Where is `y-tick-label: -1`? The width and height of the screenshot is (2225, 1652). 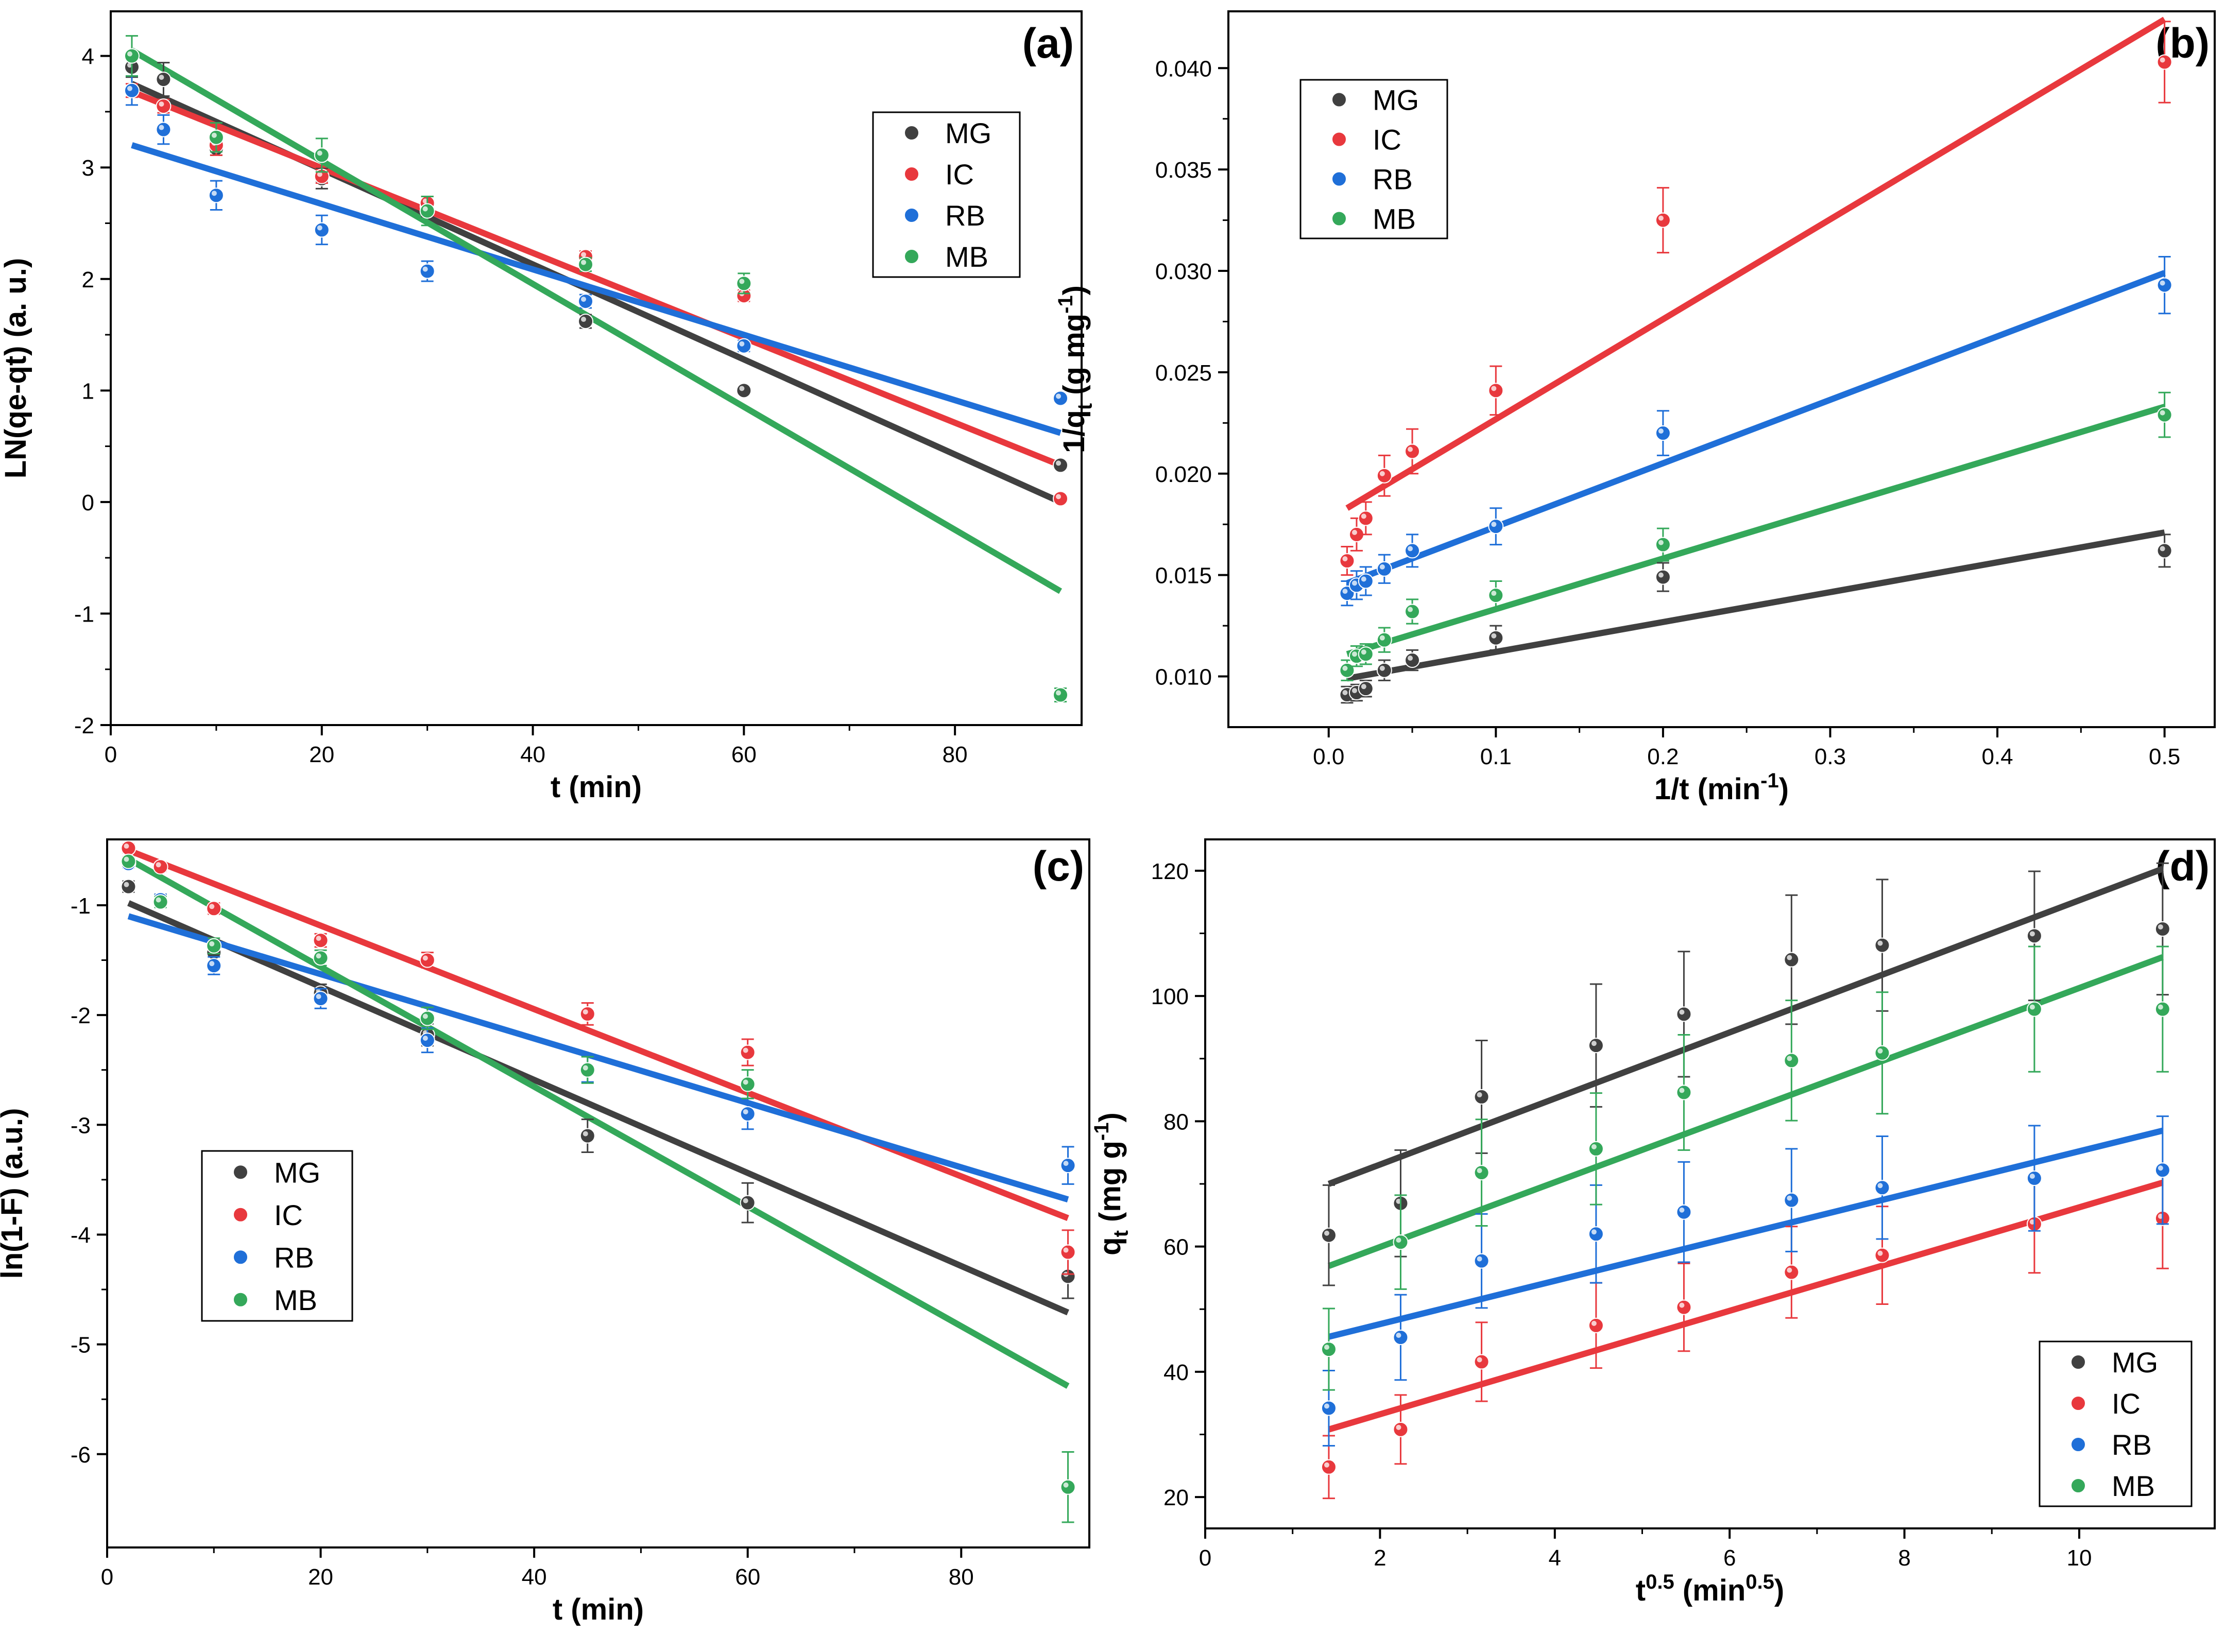 y-tick-label: -1 is located at coordinates (81, 906).